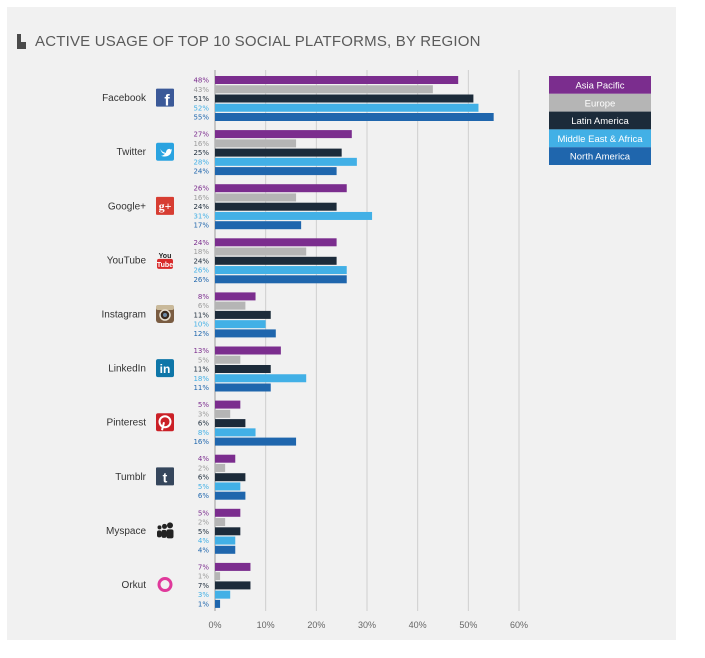  Describe the element at coordinates (201, 135) in the screenshot. I see `data-label: 27%` at that location.